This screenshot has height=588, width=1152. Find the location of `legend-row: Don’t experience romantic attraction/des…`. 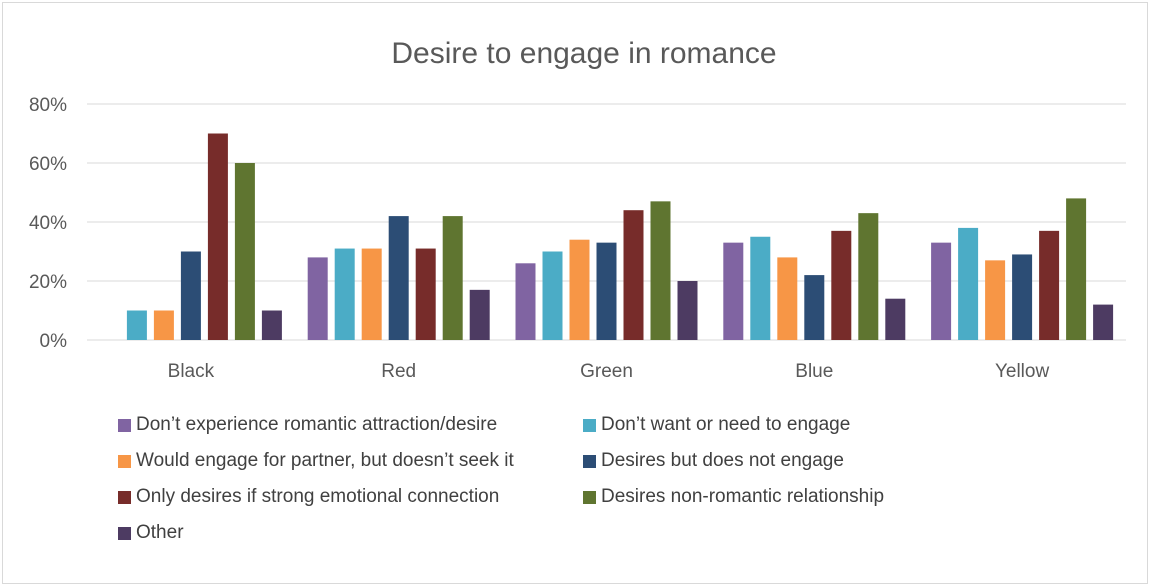

legend-row: Don’t experience romantic attraction/des… is located at coordinates (568, 425).